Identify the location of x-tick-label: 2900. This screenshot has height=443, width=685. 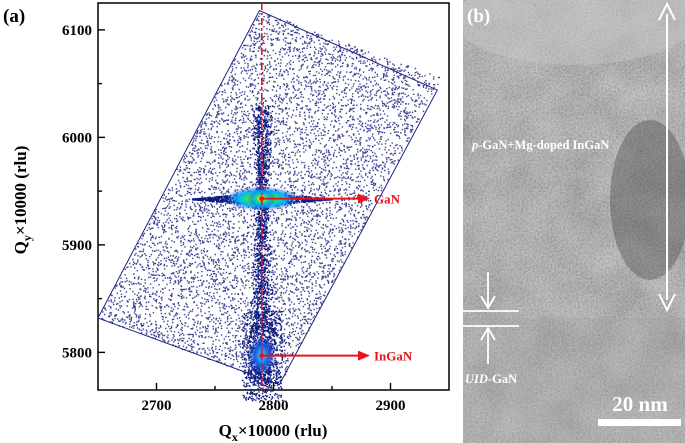
(391, 406).